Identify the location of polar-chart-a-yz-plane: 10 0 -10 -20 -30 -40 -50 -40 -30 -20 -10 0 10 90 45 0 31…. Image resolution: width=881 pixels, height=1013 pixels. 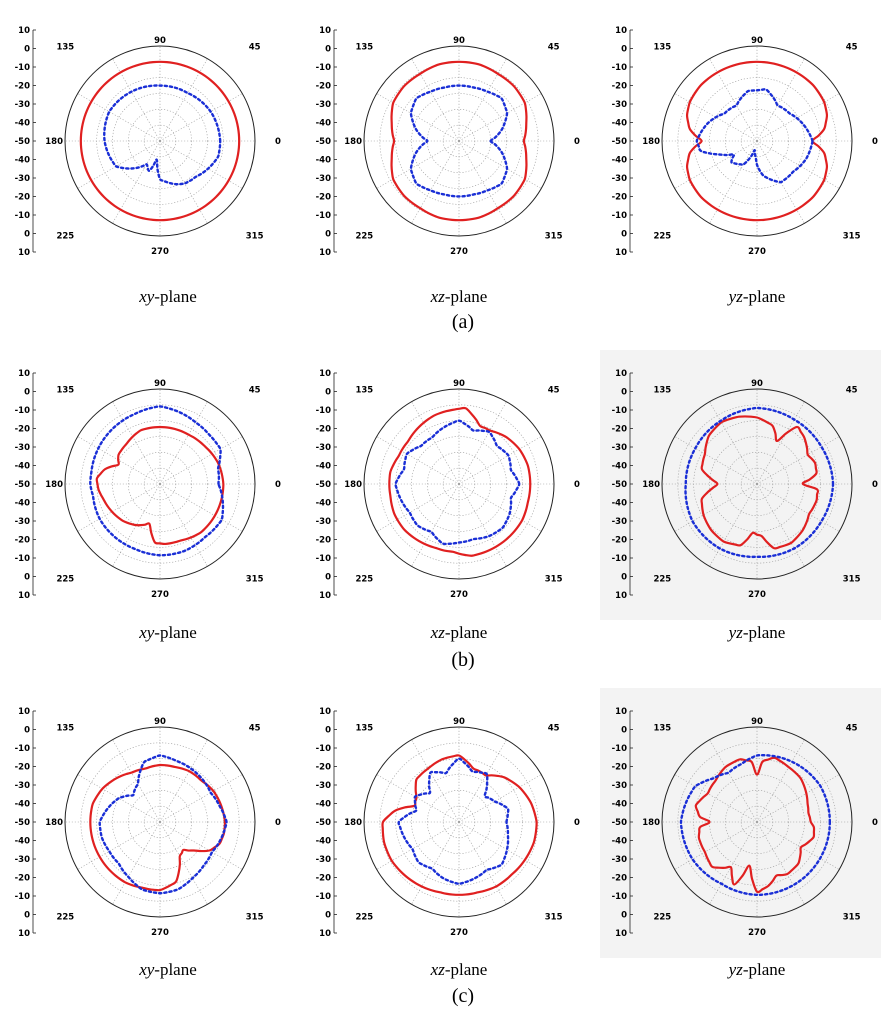
(745, 142).